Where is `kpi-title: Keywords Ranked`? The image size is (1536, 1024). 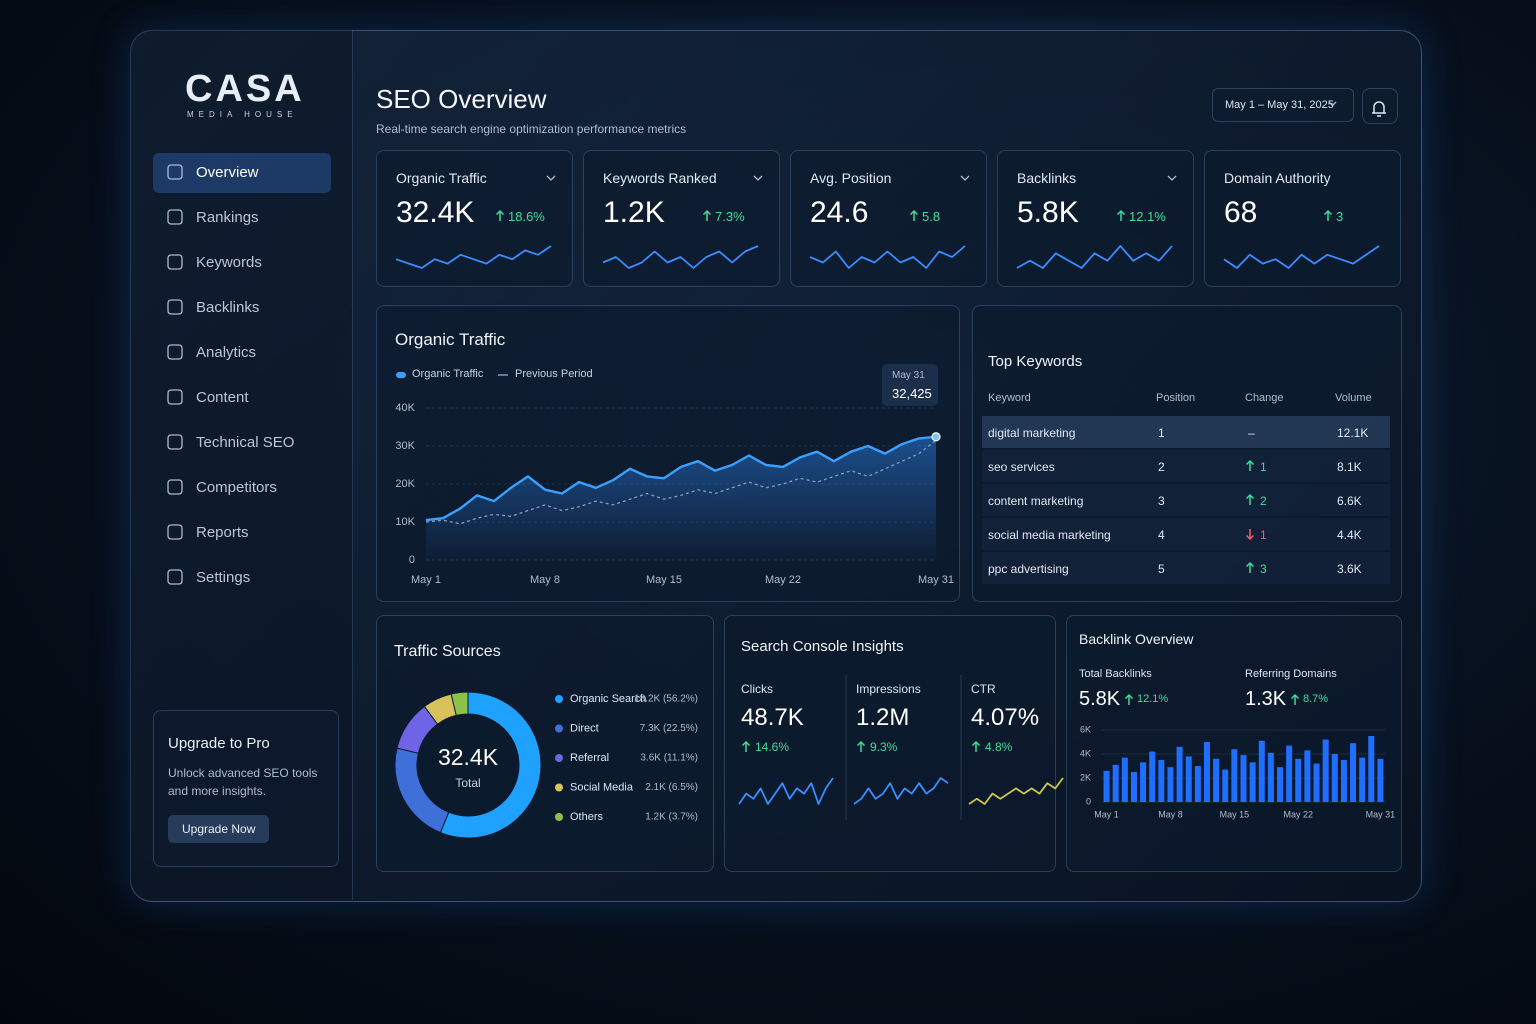 kpi-title: Keywords Ranked is located at coordinates (660, 178).